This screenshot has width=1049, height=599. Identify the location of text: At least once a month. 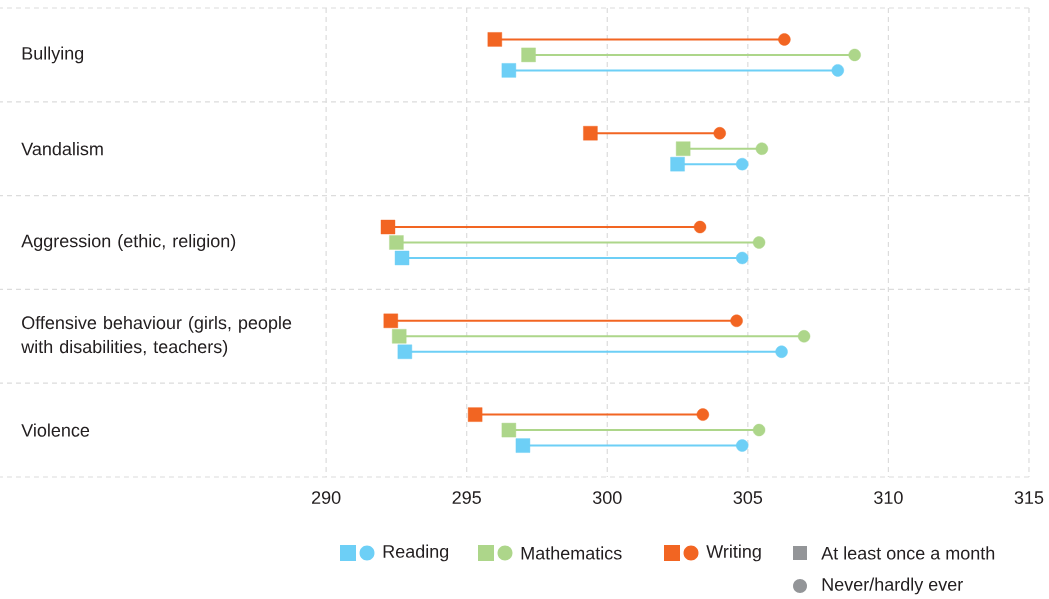
(908, 553).